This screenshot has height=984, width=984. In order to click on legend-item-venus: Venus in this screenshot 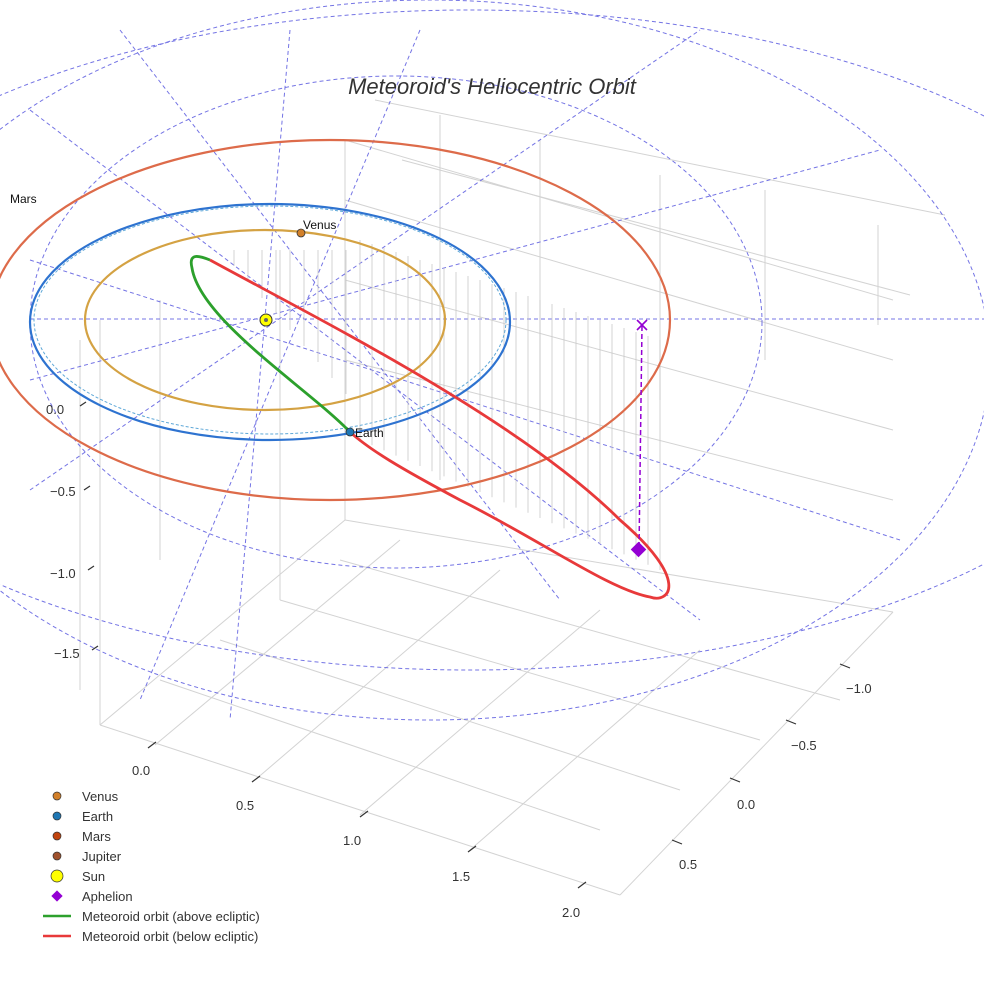, I will do `click(150, 796)`.